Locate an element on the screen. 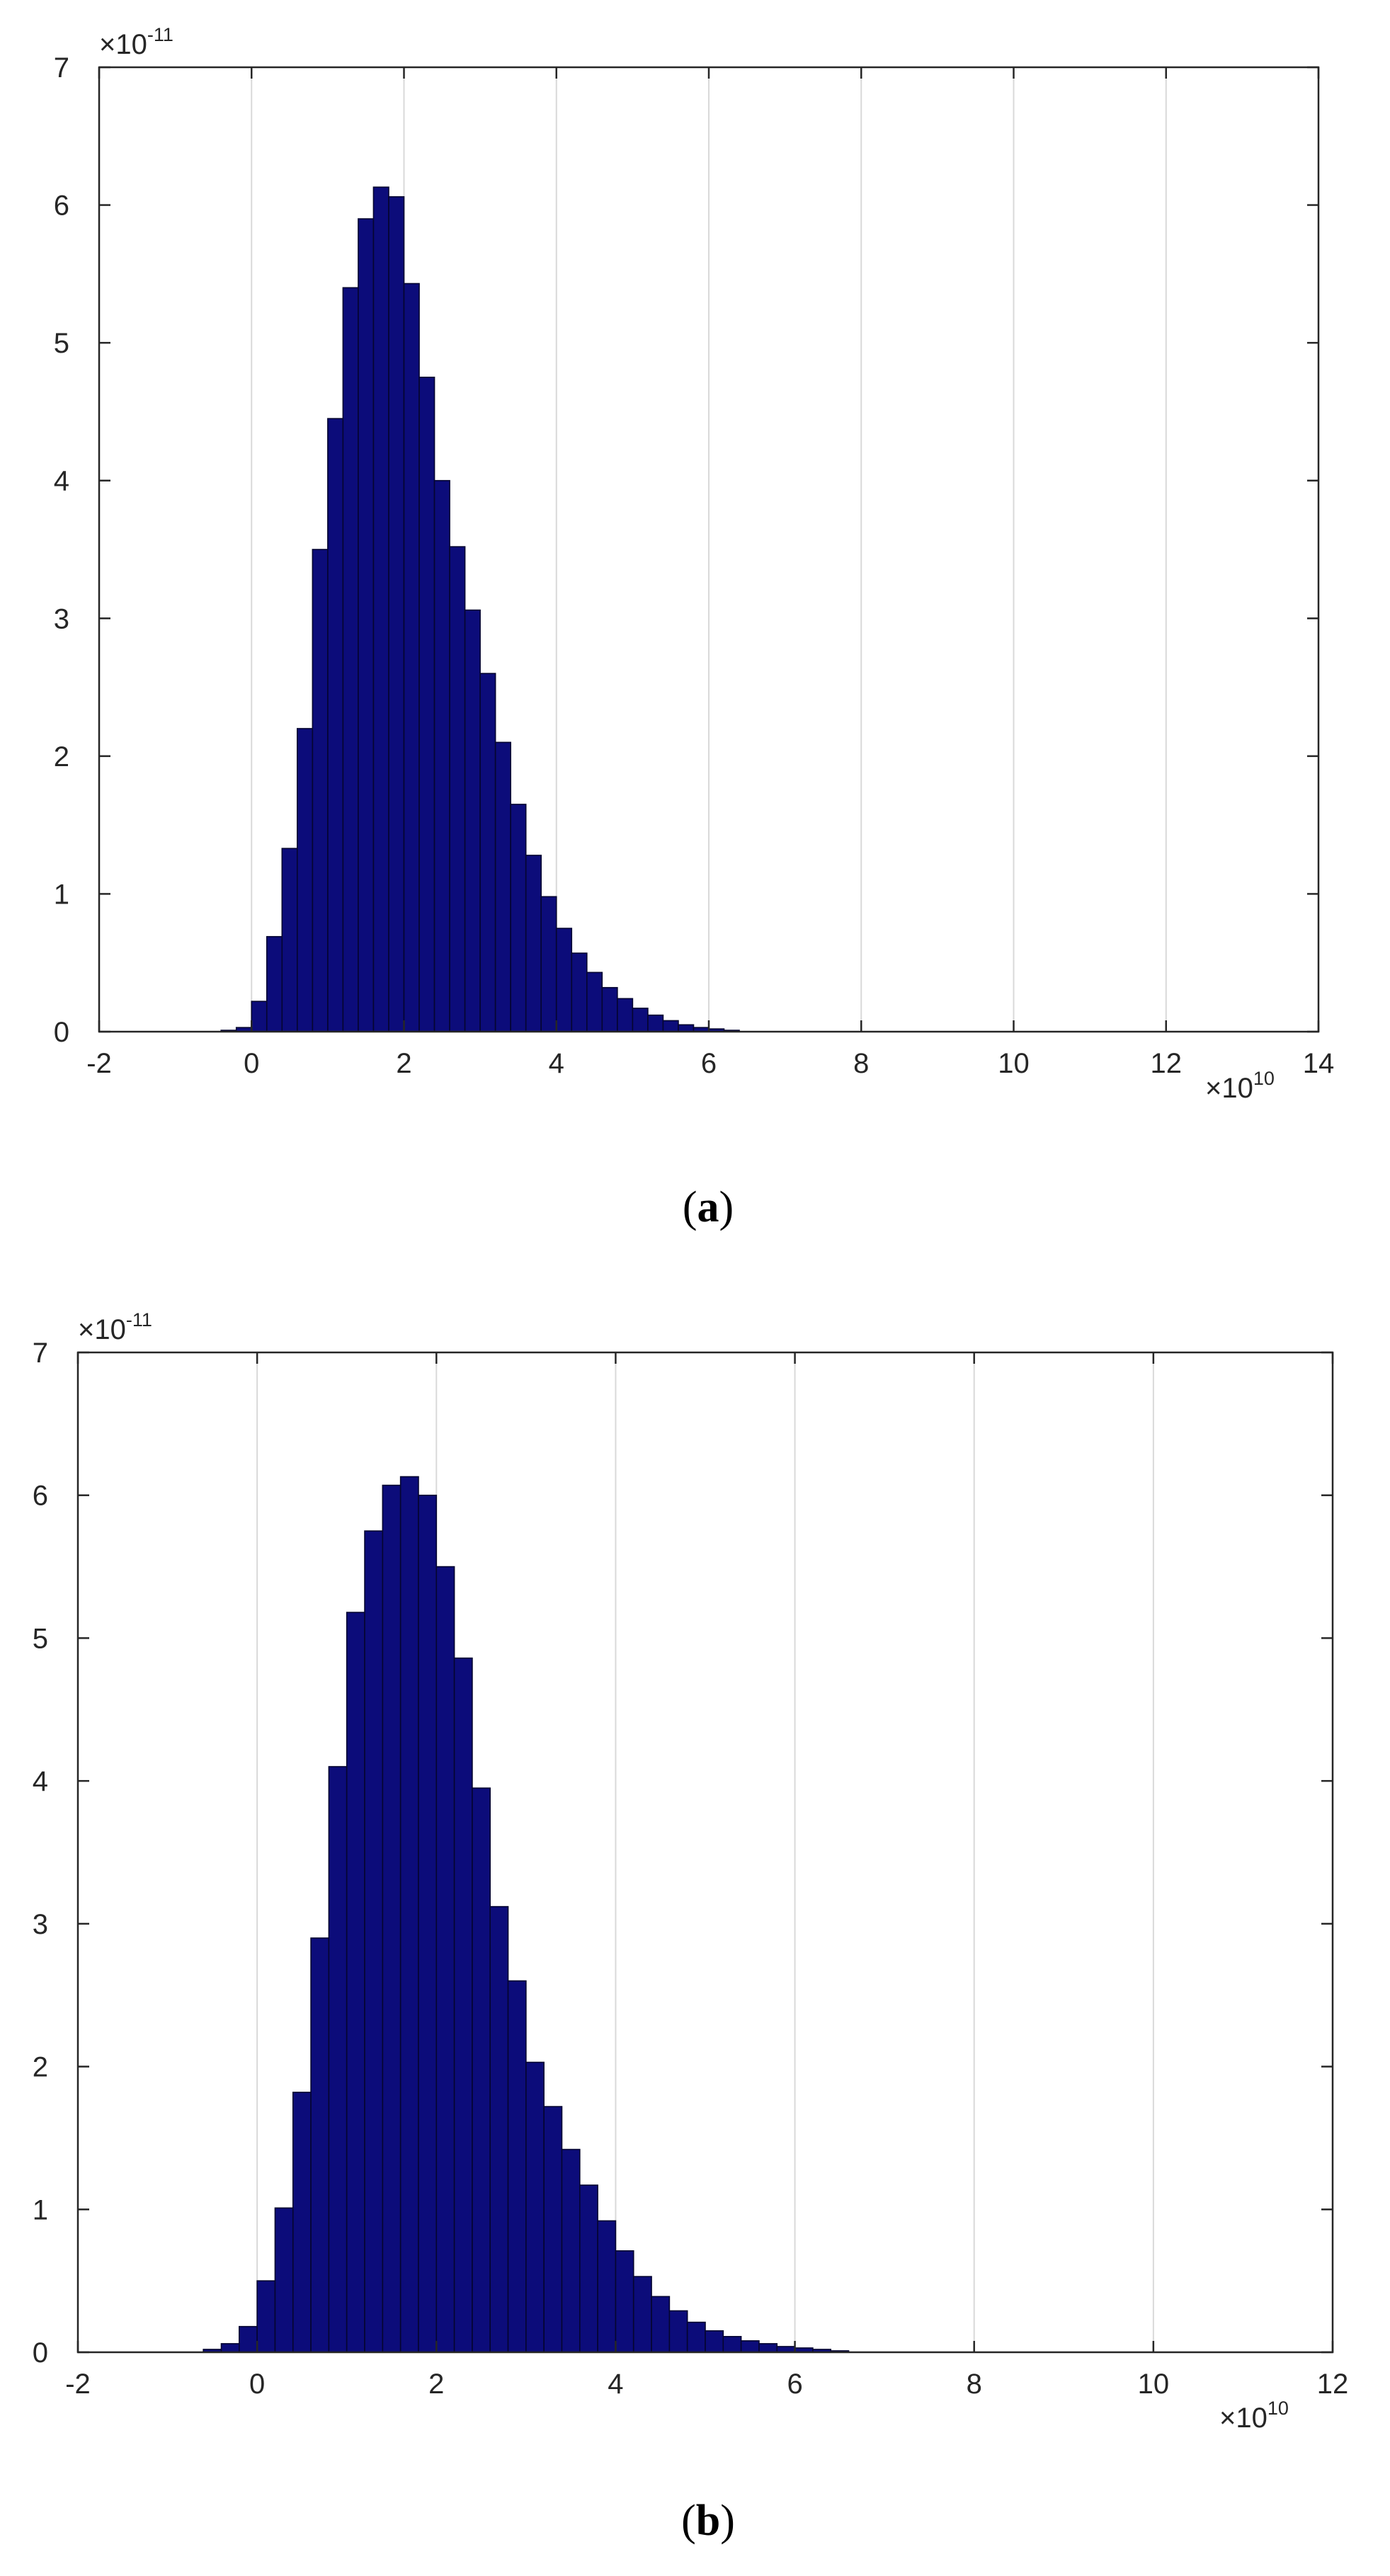  x-tick-labels-b: -2 0 2 4 6 8 10 12 is located at coordinates (706, 2384).